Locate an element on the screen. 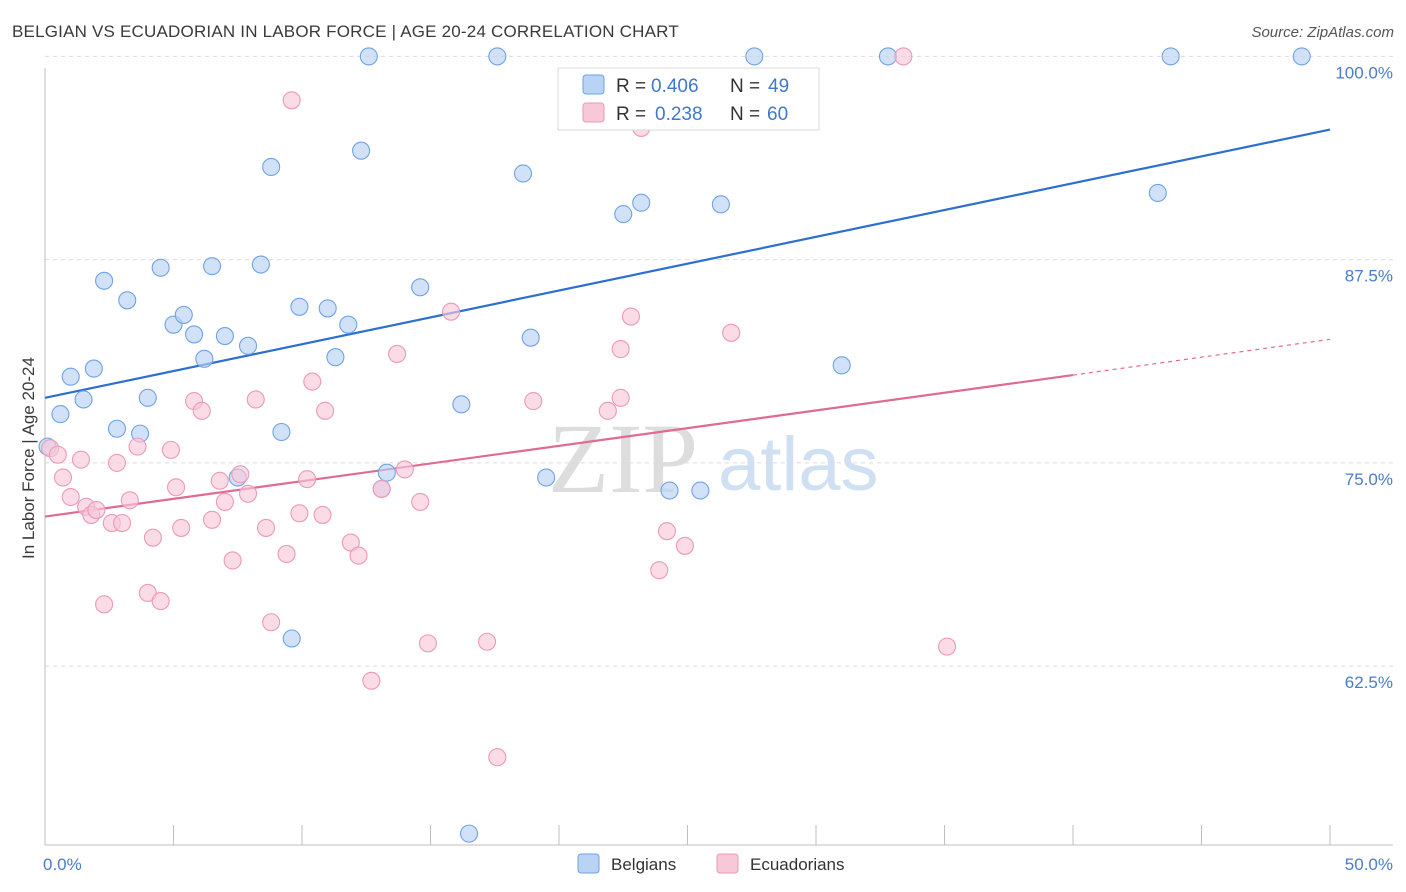  stats-swatch-ecuadorians is located at coordinates (593, 112).